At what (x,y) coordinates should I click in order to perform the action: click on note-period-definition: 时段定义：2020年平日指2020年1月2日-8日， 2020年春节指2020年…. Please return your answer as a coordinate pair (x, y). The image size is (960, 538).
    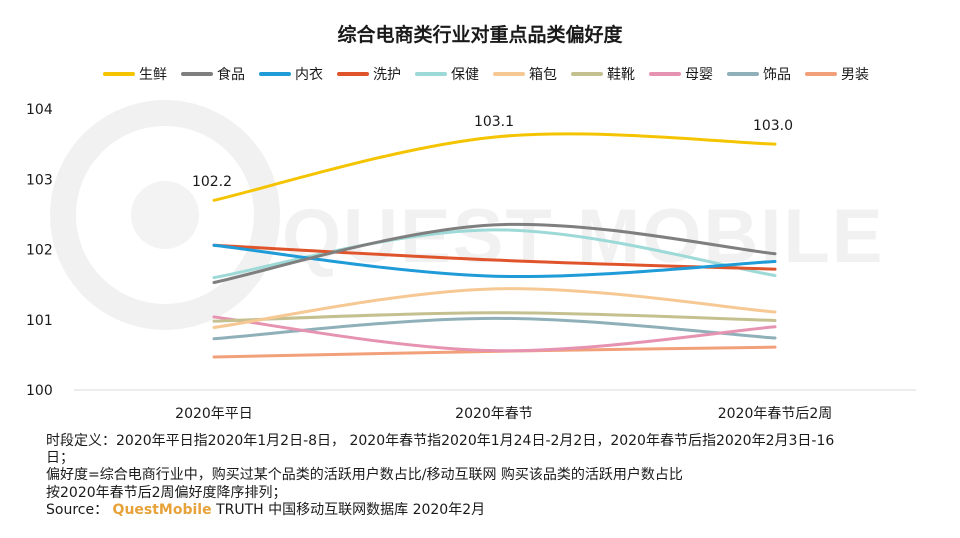
    Looking at the image, I should click on (440, 441).